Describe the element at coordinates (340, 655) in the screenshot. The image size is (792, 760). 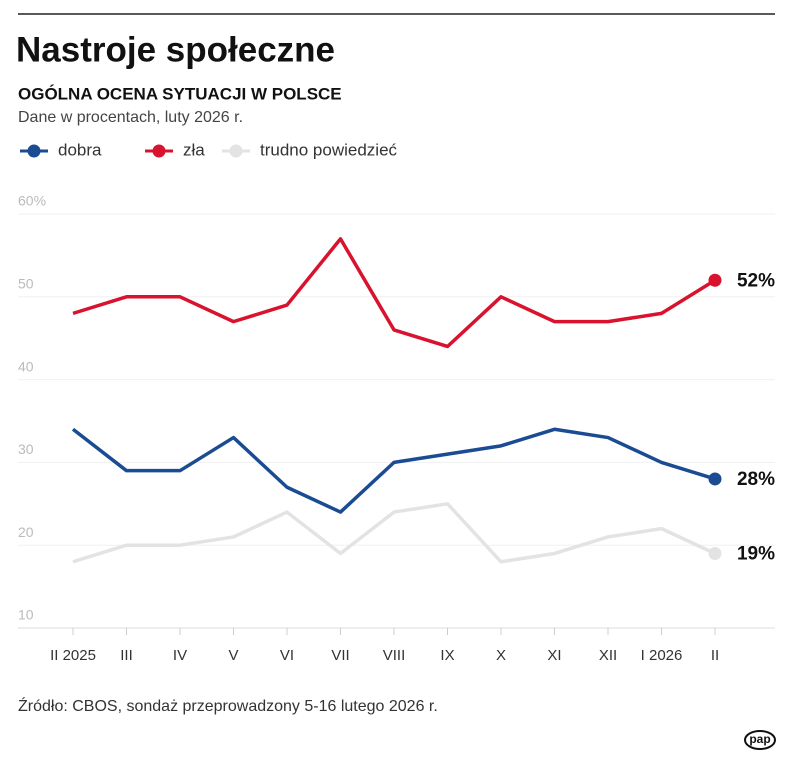
I see `x-tick-label: VII` at that location.